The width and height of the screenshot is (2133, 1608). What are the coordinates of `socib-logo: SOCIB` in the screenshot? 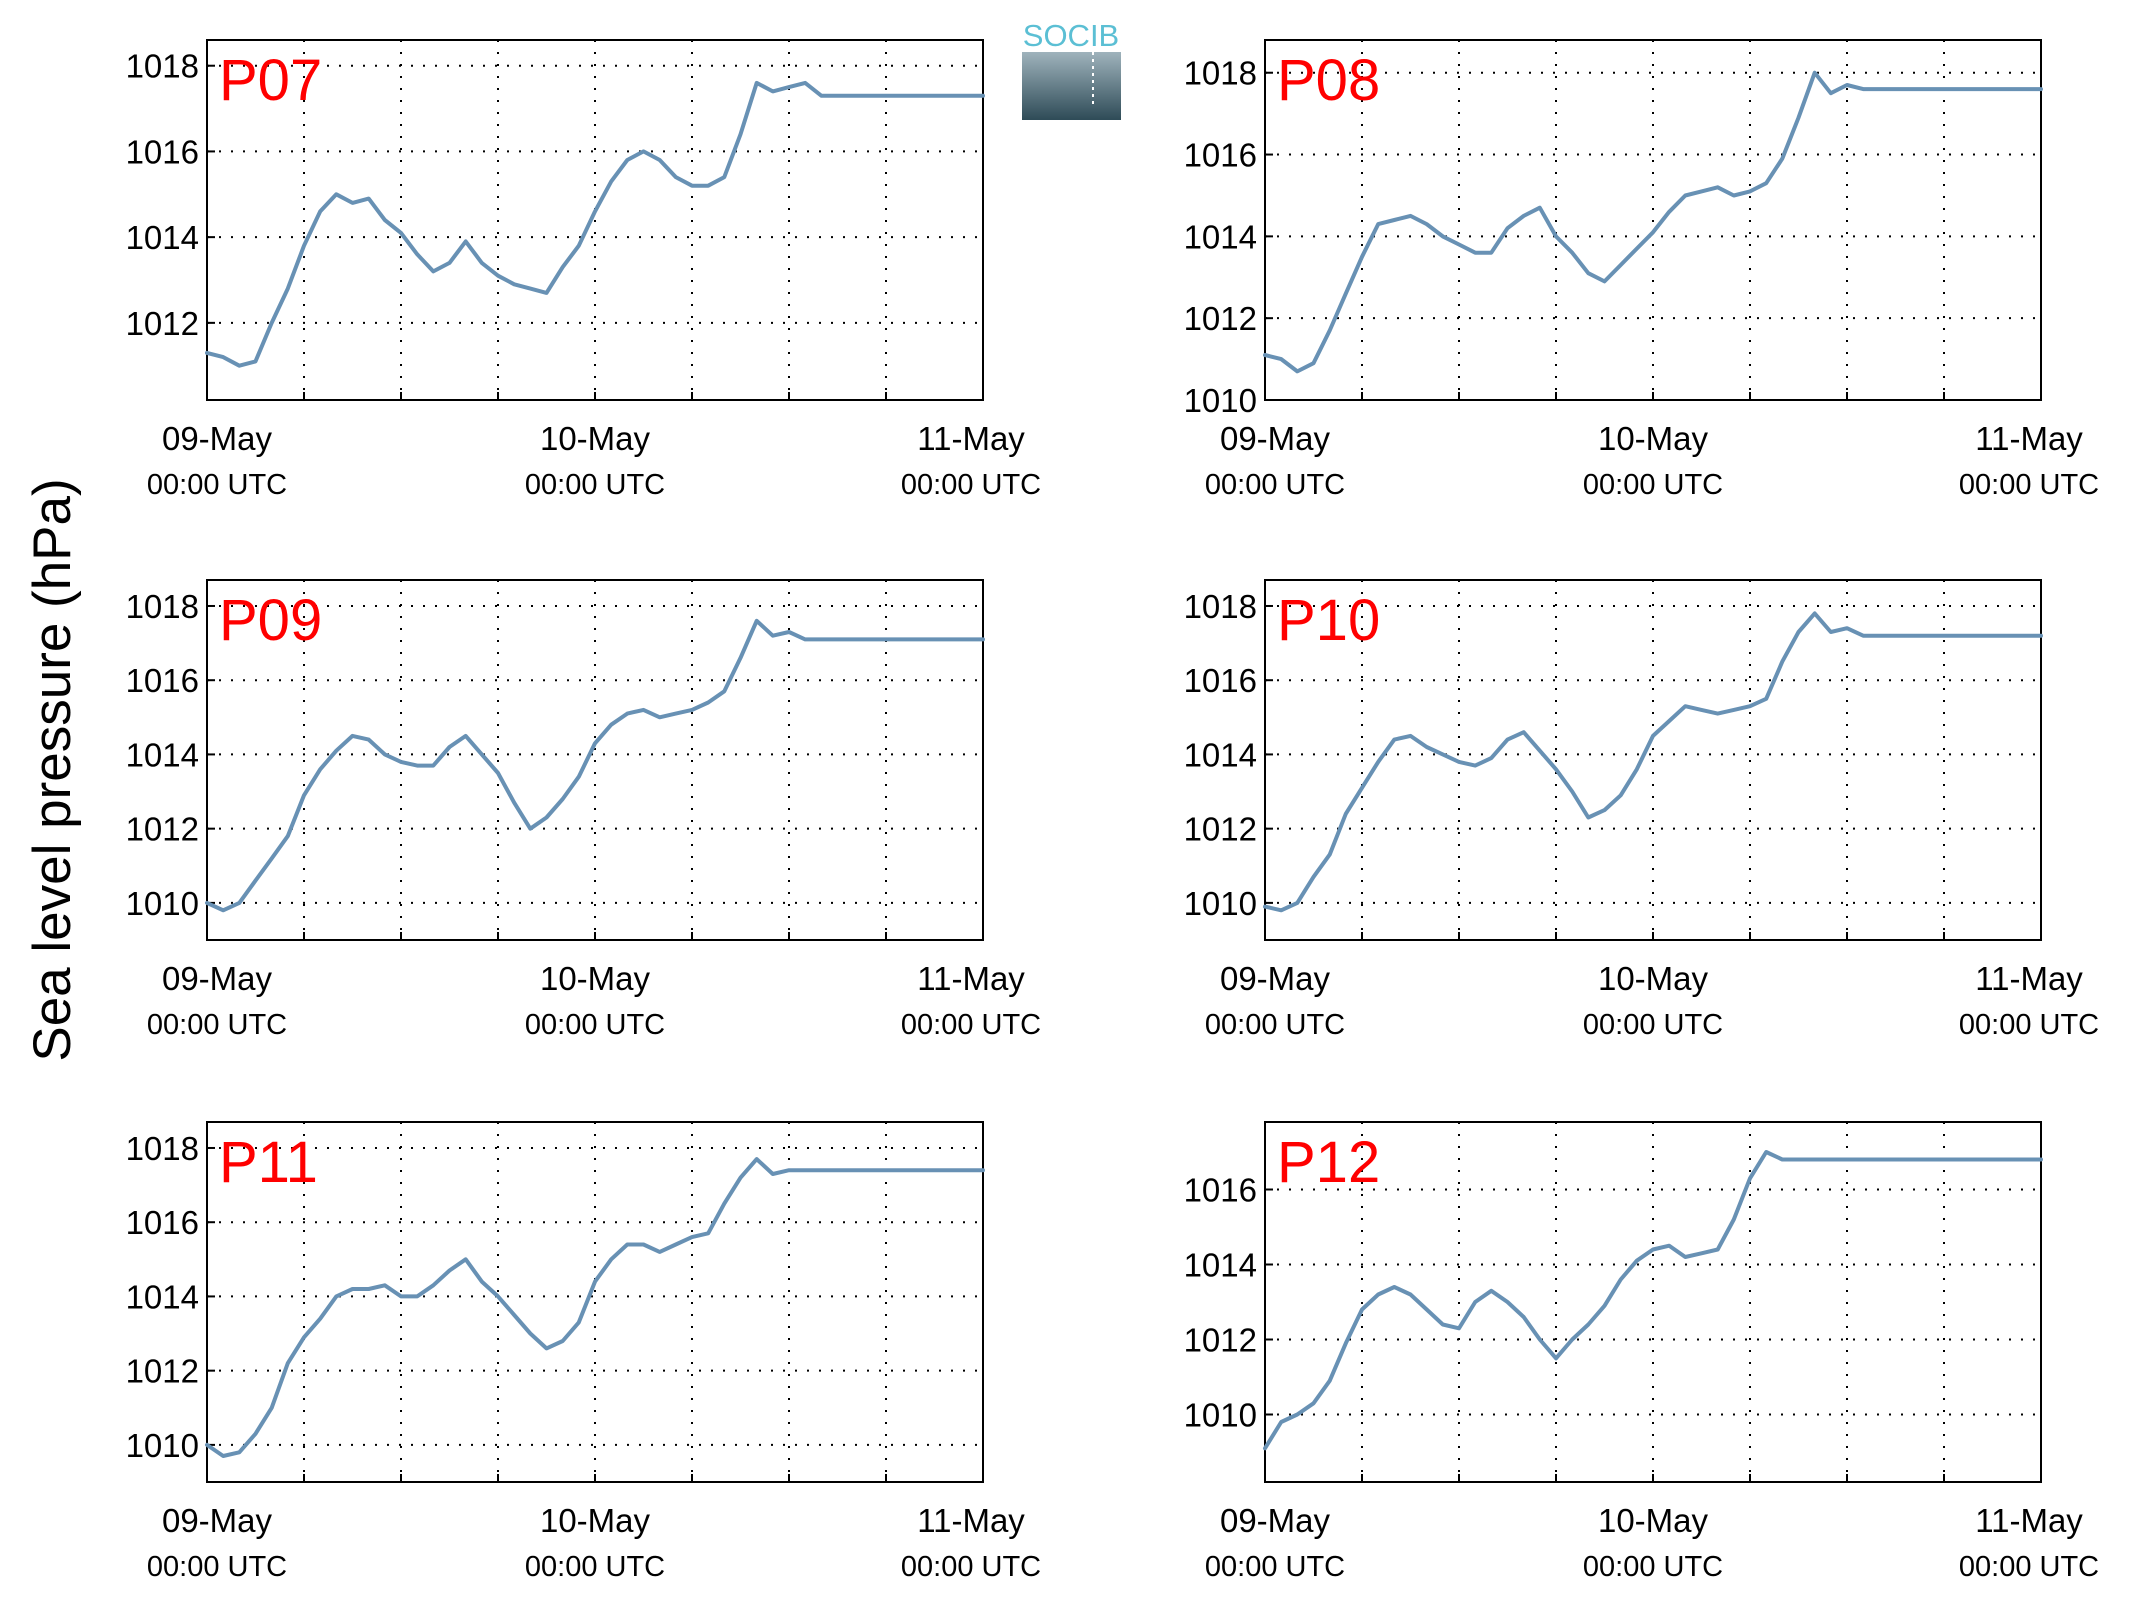 It's located at (1071, 69).